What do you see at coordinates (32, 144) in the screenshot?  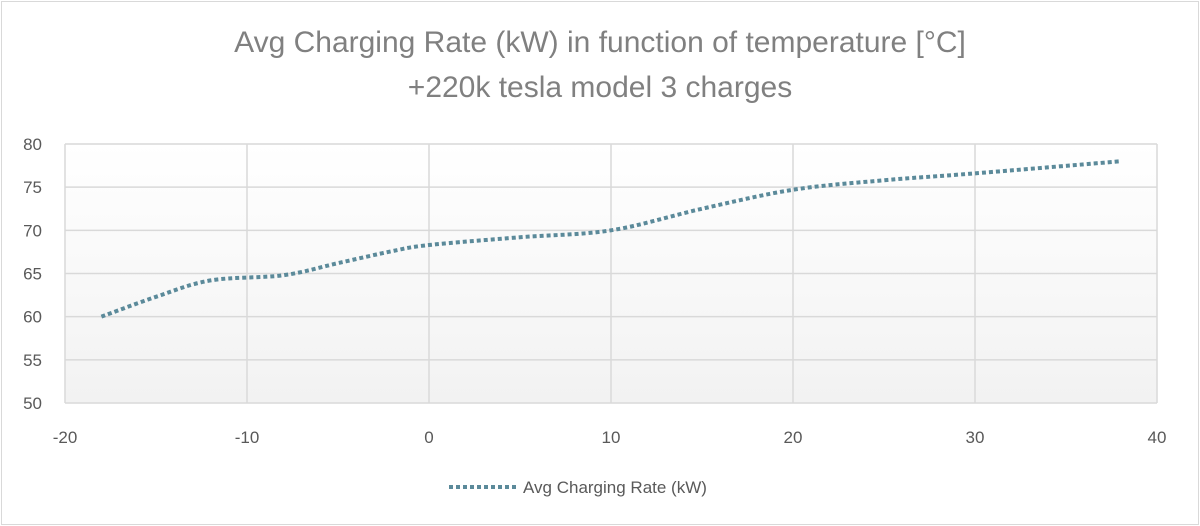 I see `y-tick-label: 80` at bounding box center [32, 144].